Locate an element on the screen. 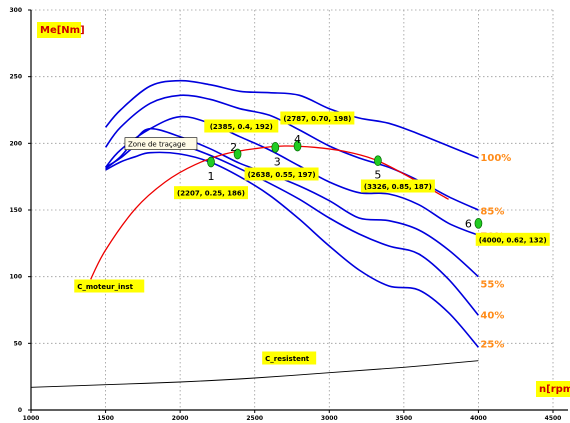 The width and height of the screenshot is (570, 423). throttle-label: 40% is located at coordinates (492, 315).